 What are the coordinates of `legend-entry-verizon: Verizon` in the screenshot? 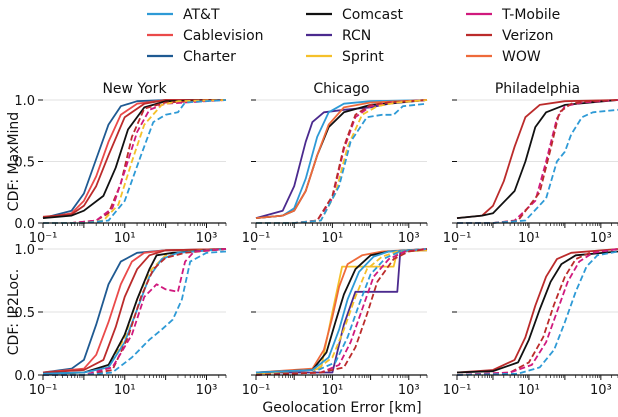 It's located at (510, 36).